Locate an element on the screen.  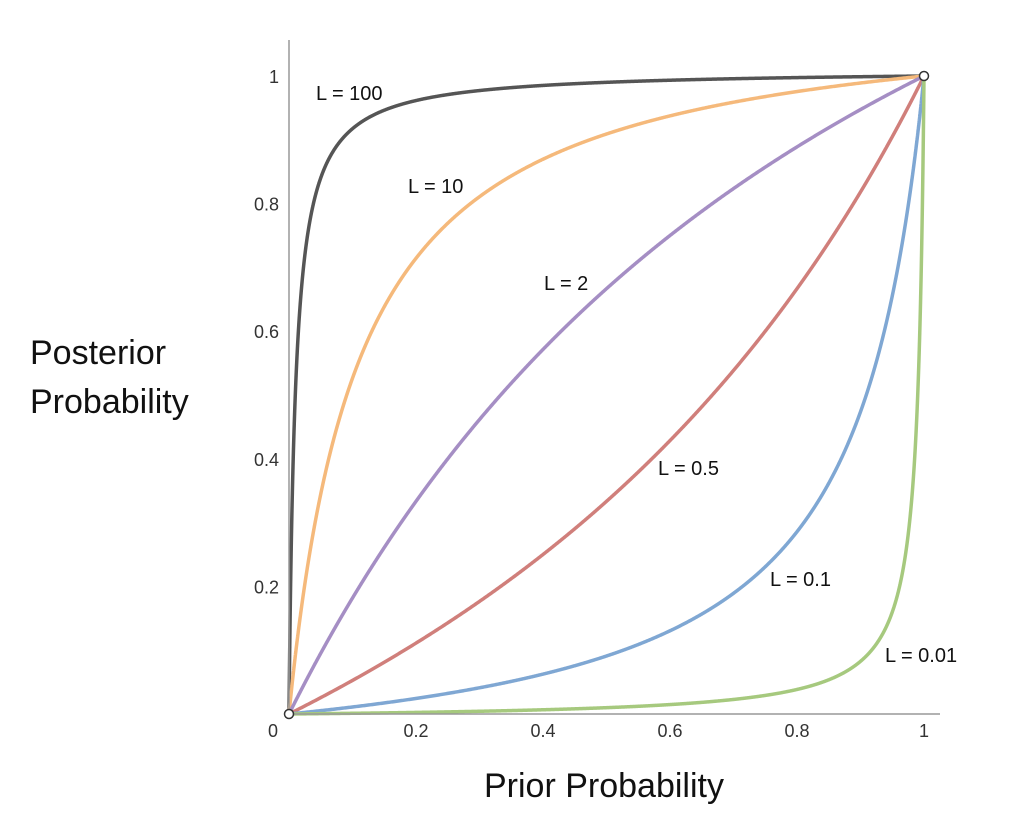
y-tick-label: 0.4 is located at coordinates (266, 460).